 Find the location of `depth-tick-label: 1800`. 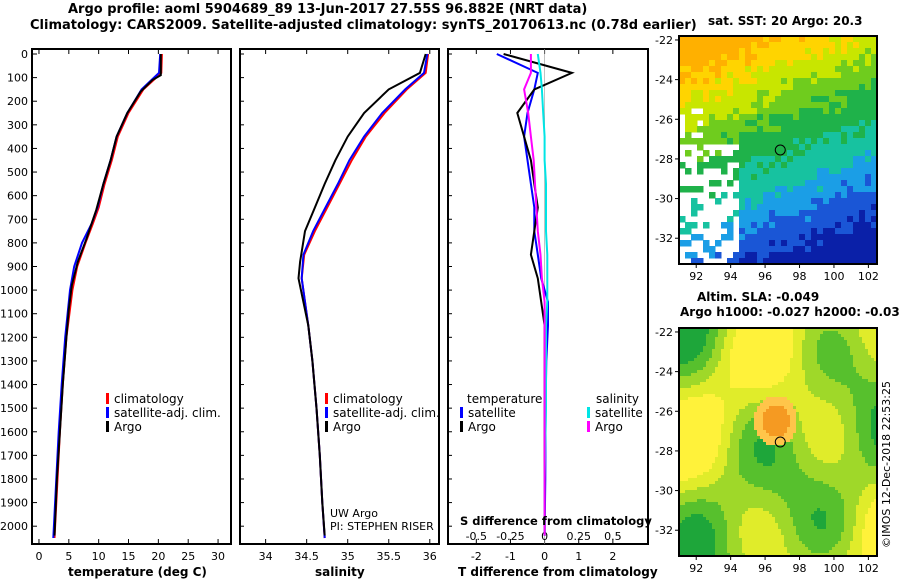

depth-tick-label: 1800 is located at coordinates (14, 479).